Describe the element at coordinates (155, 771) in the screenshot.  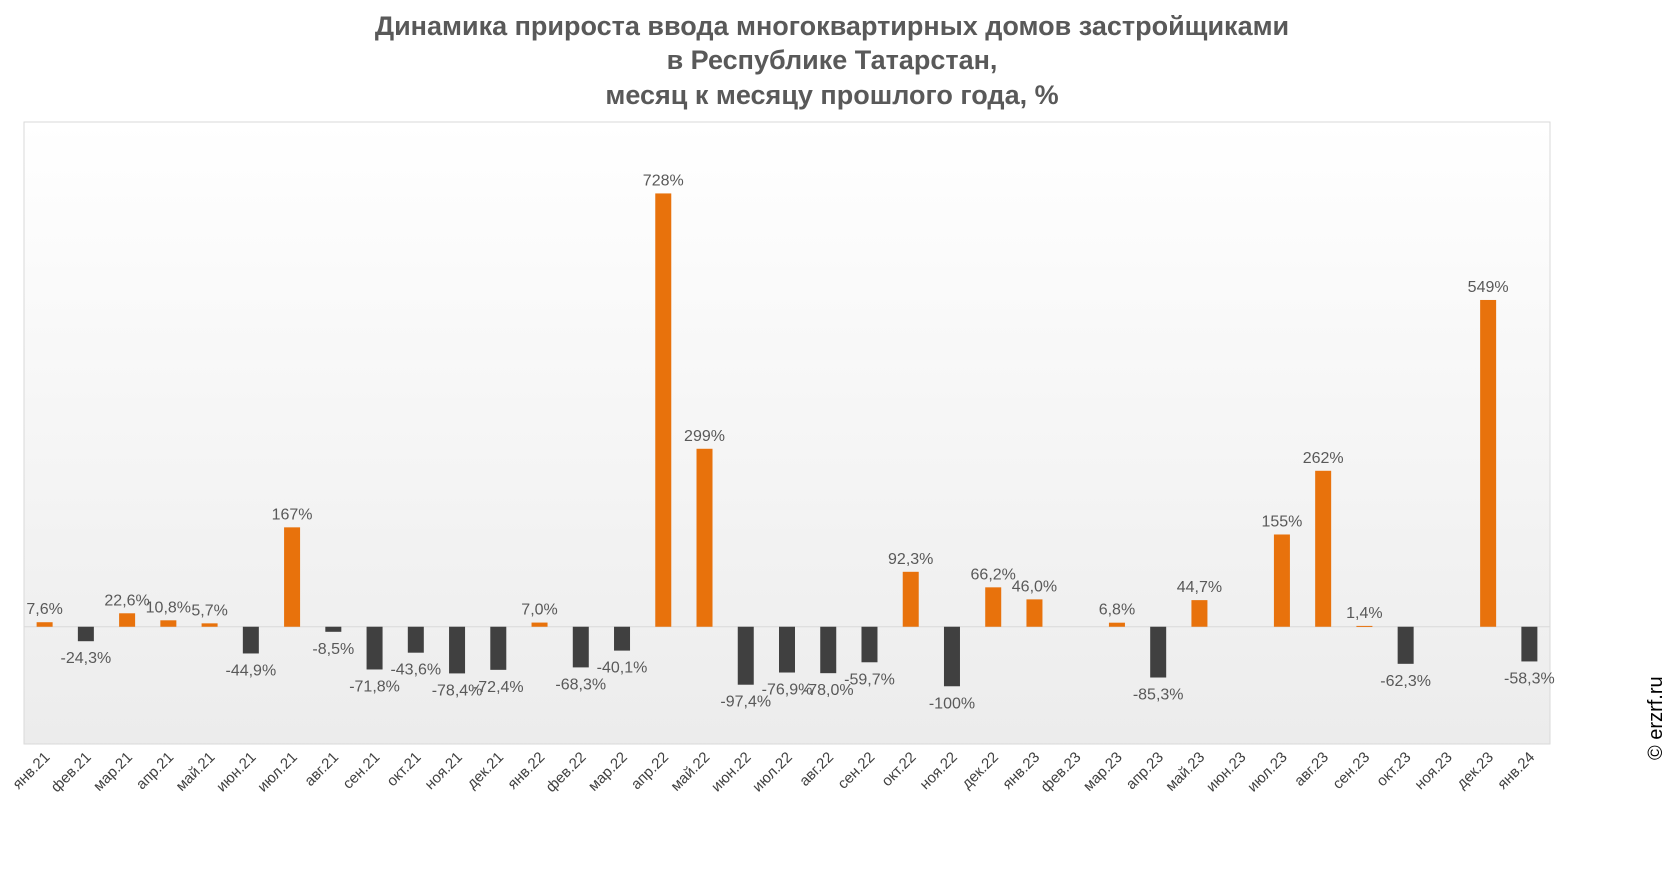
I see `x-tick-label-апр.21: апр.21` at that location.